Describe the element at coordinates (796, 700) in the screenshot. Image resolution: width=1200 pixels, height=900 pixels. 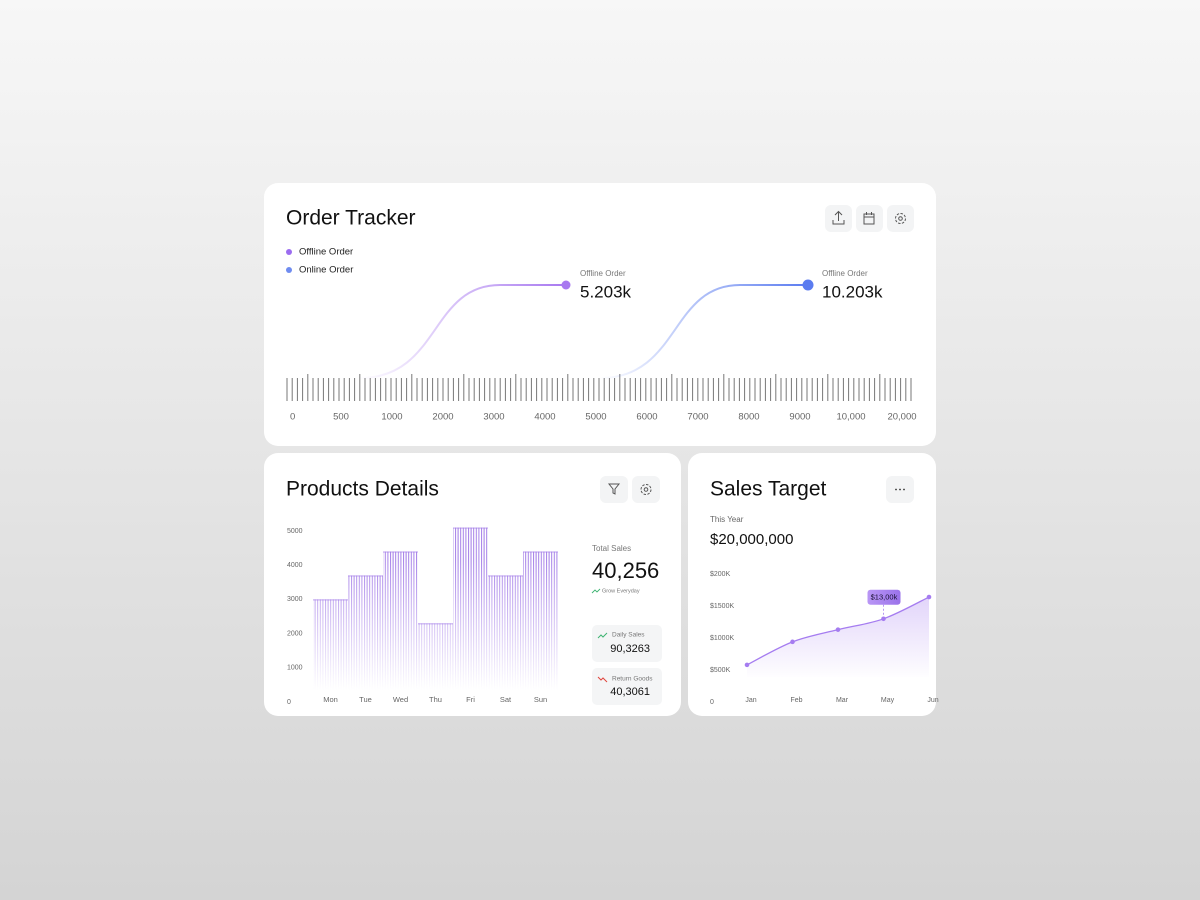
I see `x-tick-label: Feb` at that location.